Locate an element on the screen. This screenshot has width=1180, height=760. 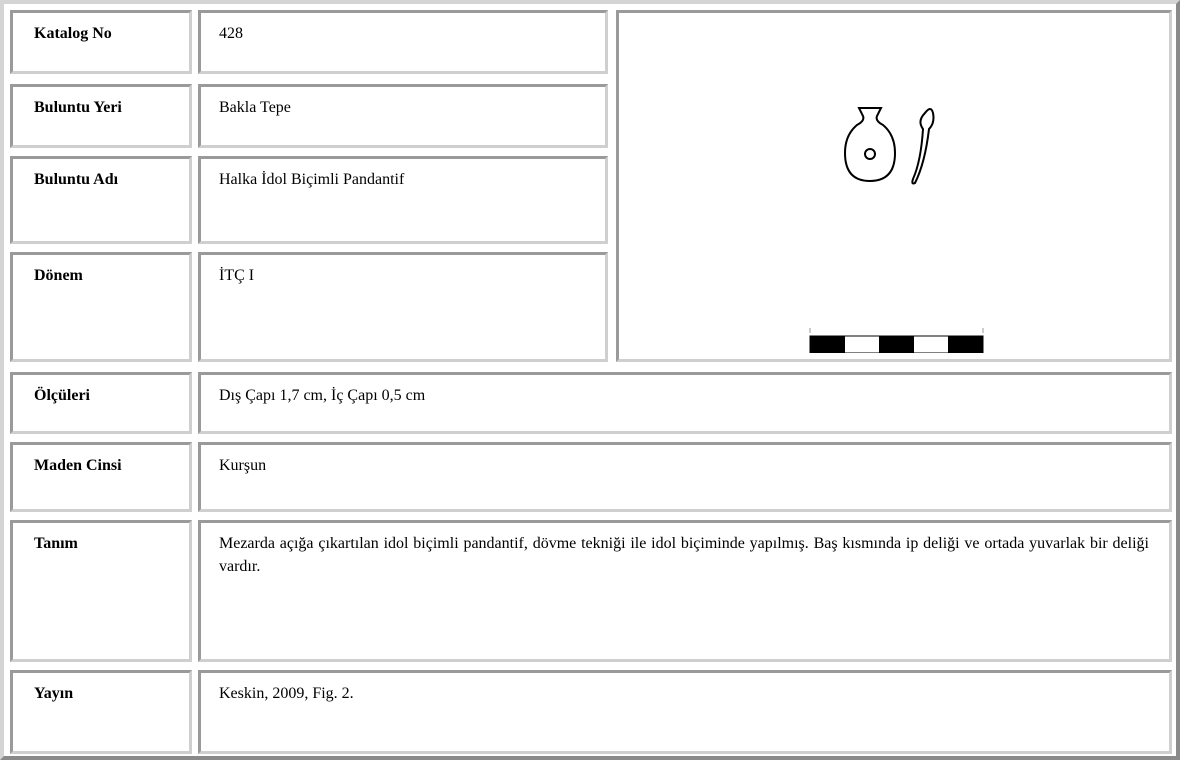
field-label: Dönem is located at coordinates (101, 307).